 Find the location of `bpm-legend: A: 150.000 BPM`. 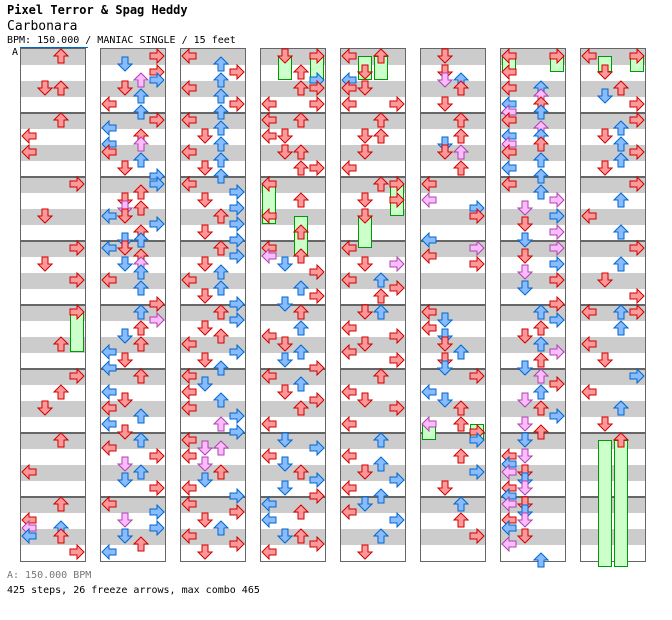

bpm-legend: A: 150.000 BPM is located at coordinates (49, 575).